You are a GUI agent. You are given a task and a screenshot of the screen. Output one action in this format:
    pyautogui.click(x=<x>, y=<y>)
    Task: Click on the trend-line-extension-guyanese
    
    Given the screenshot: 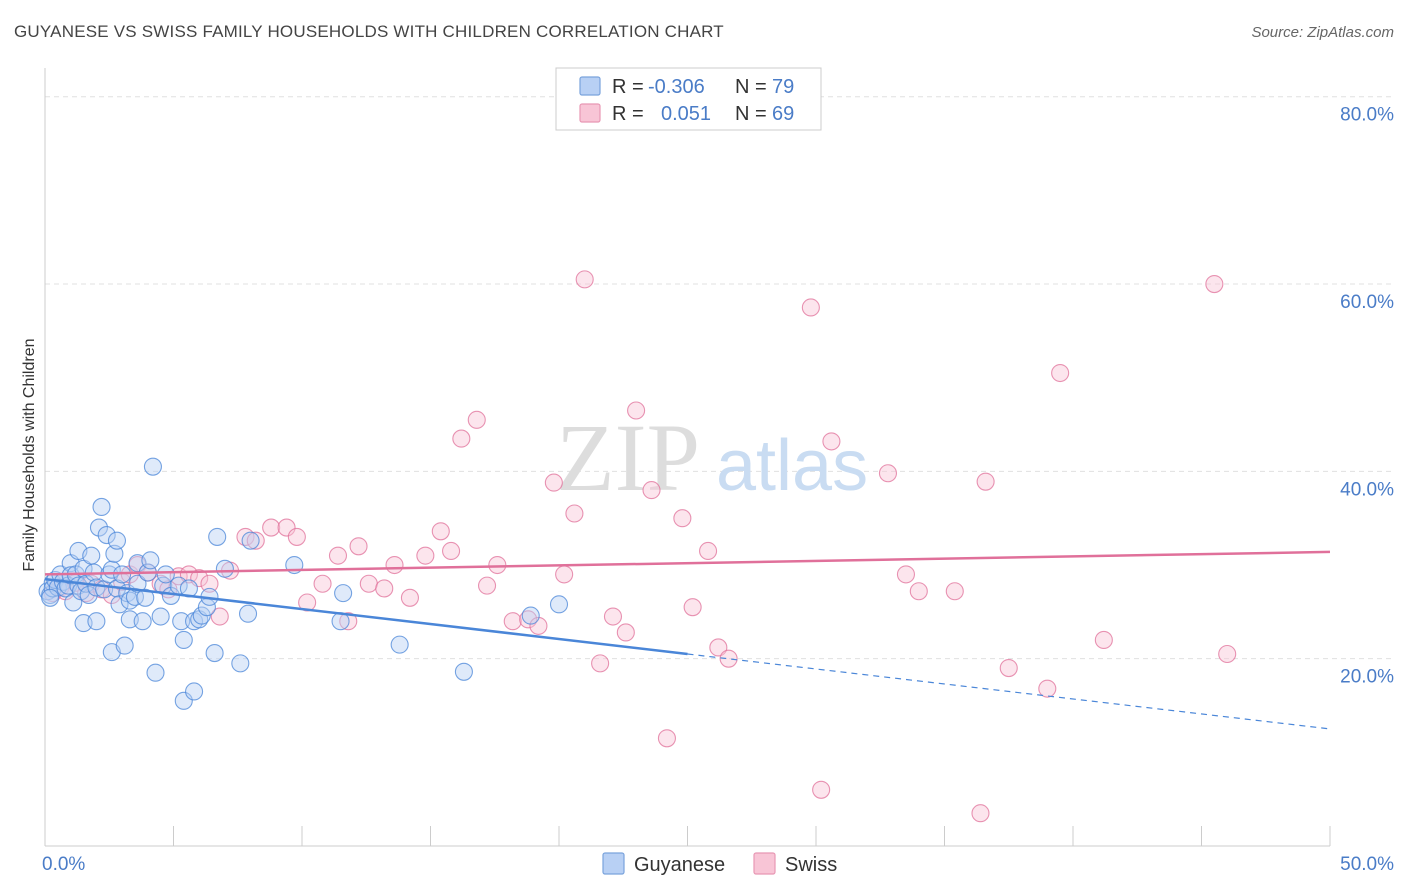 What is the action you would take?
    pyautogui.click(x=1009, y=691)
    